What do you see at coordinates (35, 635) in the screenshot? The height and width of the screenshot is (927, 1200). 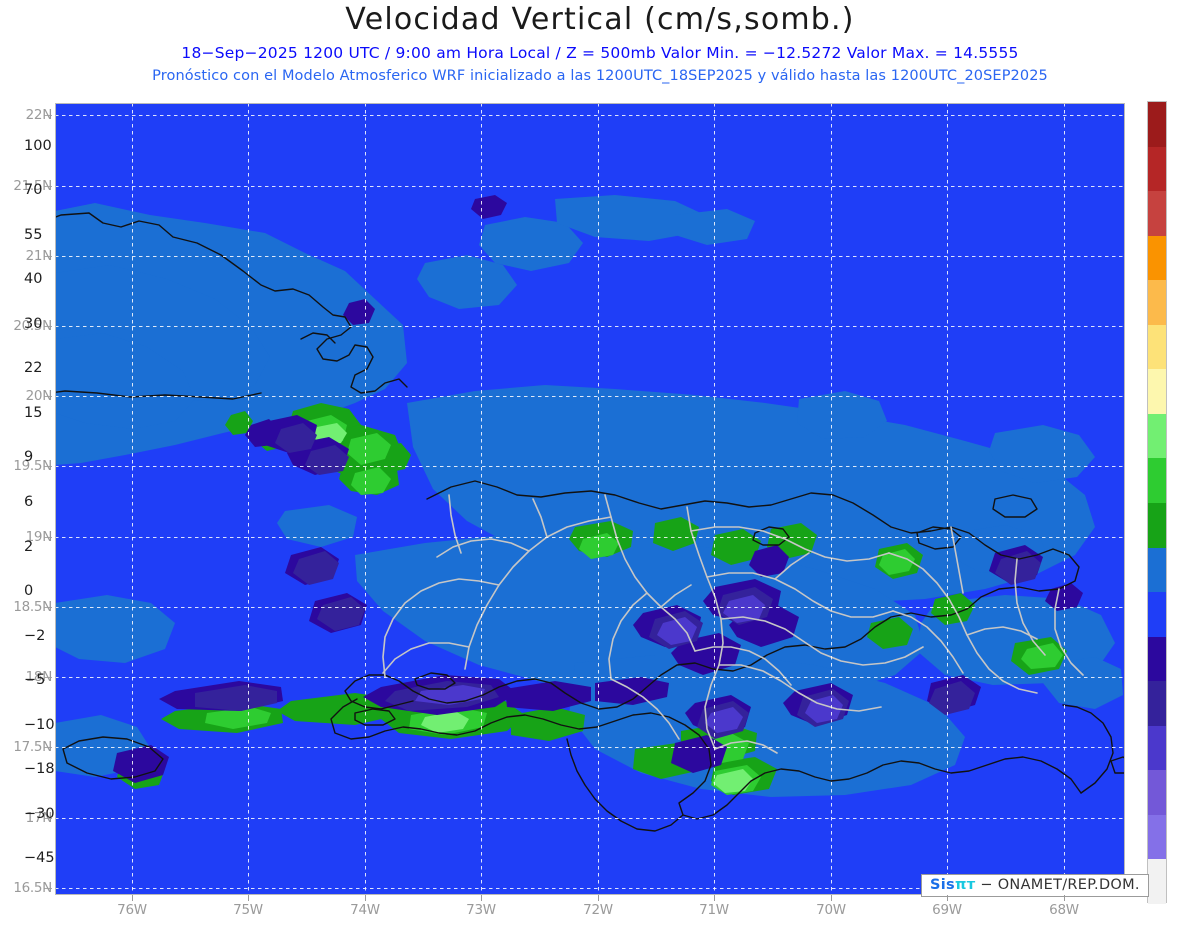 I see `colorbar-tick-label: −2` at bounding box center [35, 635].